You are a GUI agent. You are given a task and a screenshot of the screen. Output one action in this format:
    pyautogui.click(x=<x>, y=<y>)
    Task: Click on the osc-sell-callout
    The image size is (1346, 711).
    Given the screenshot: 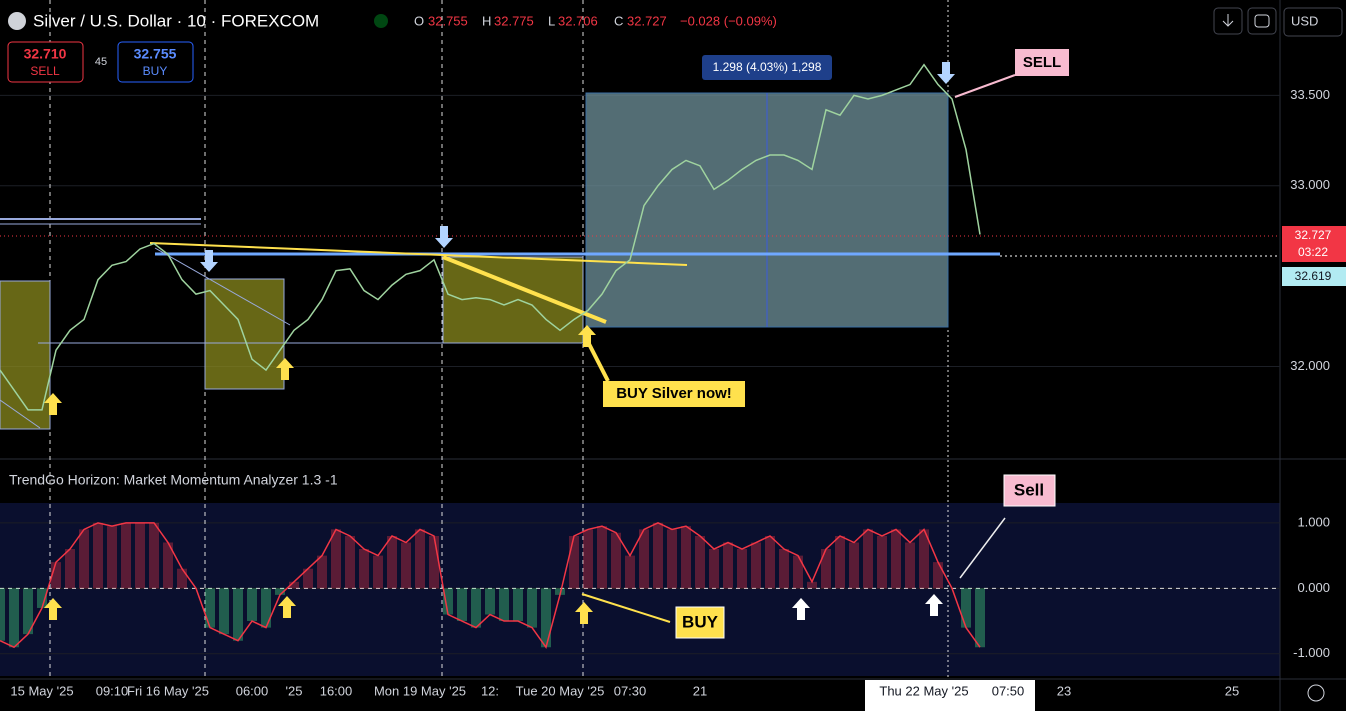 What is the action you would take?
    pyautogui.click(x=1029, y=490)
    